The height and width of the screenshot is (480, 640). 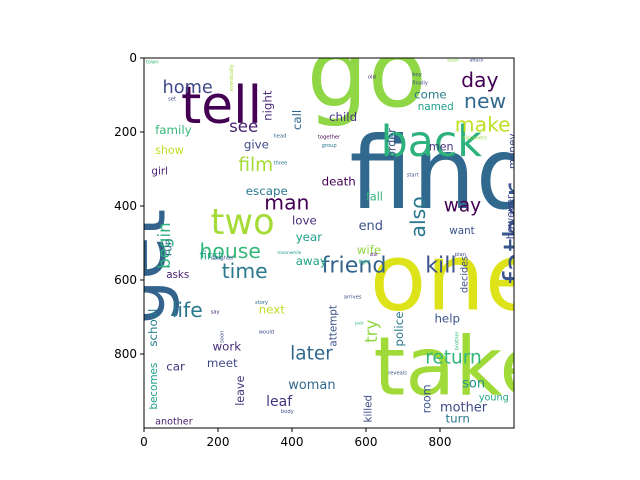 I want to click on word-money: money, so click(x=513, y=152).